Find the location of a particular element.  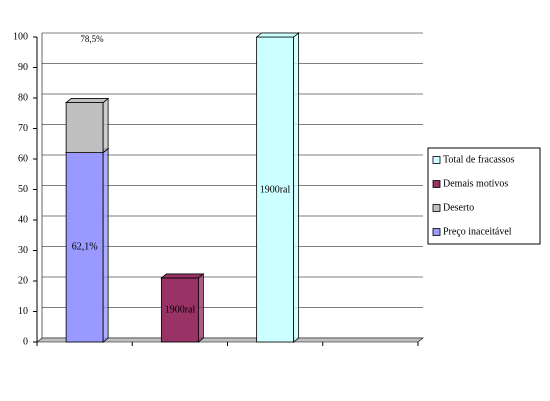

y-tick-label: 80 is located at coordinates (23, 97).